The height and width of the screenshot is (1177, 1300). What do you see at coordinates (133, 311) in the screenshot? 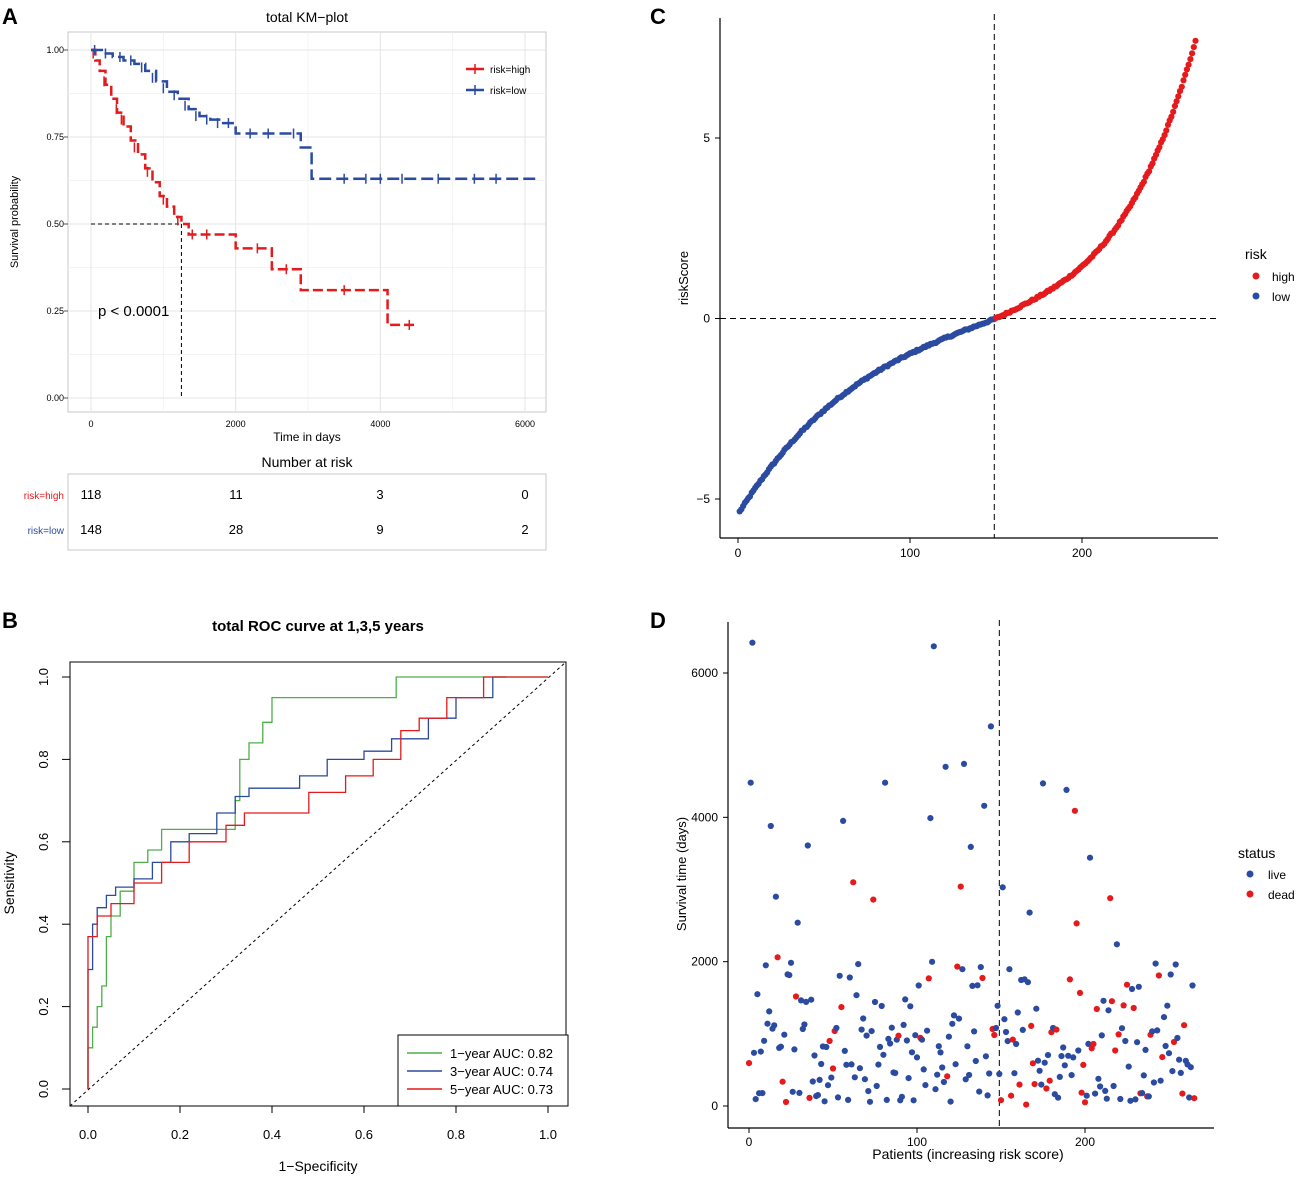
I see `panel-a-pvalue: p < 0.0001` at bounding box center [133, 311].